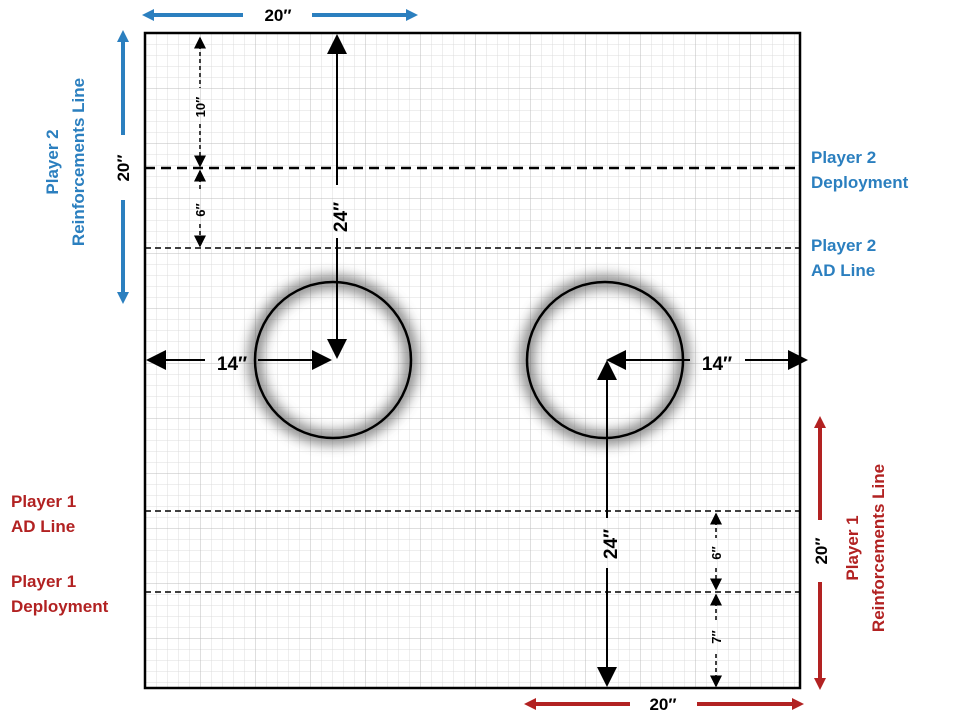  I want to click on player2-gap-6-label: 6″, so click(200, 209).